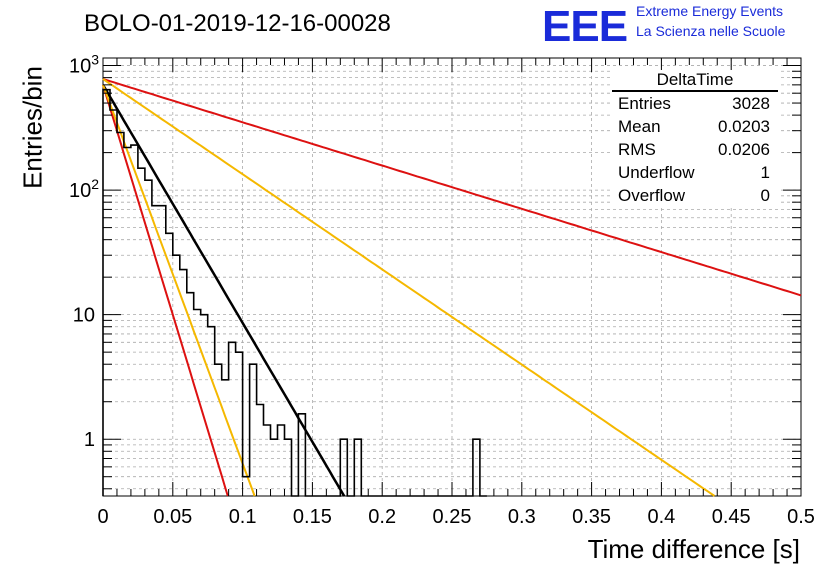 The width and height of the screenshot is (836, 572). Describe the element at coordinates (172, 517) in the screenshot. I see `x-tick-label: 0.05` at that location.